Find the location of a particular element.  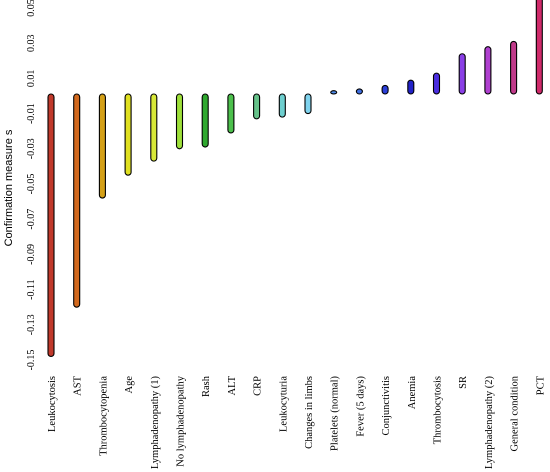

bar-general-condition is located at coordinates (514, 67).